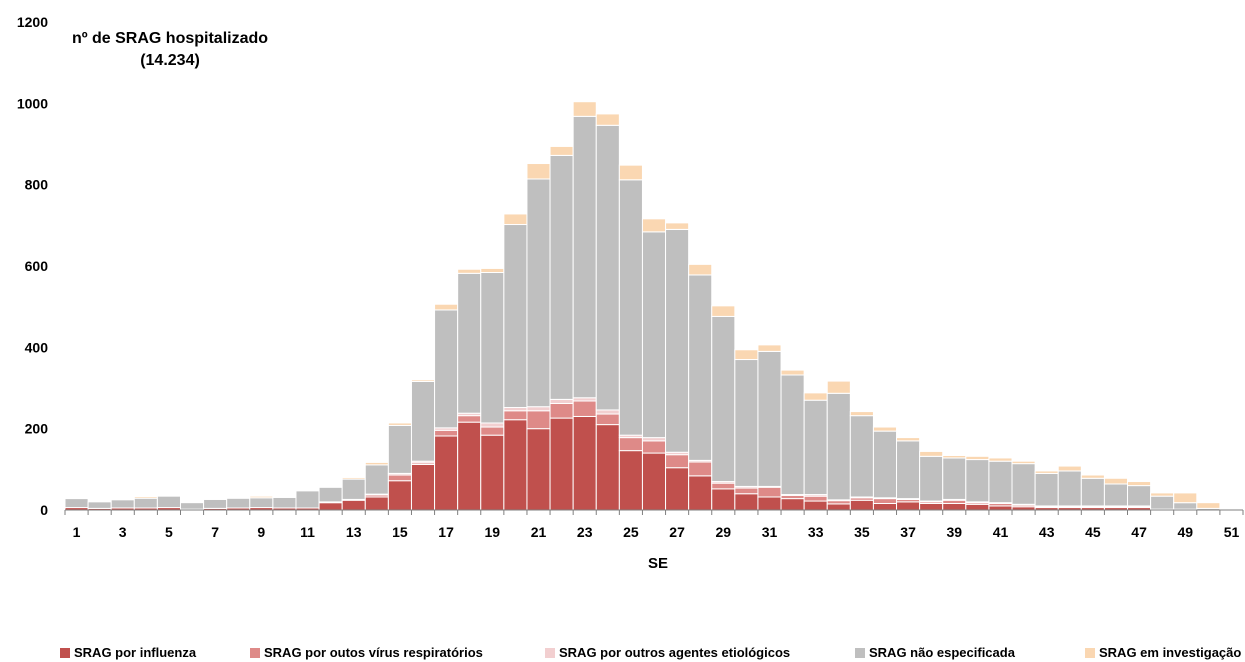 This screenshot has height=662, width=1245. I want to click on legend-label: SRAG por influenza, so click(135, 652).